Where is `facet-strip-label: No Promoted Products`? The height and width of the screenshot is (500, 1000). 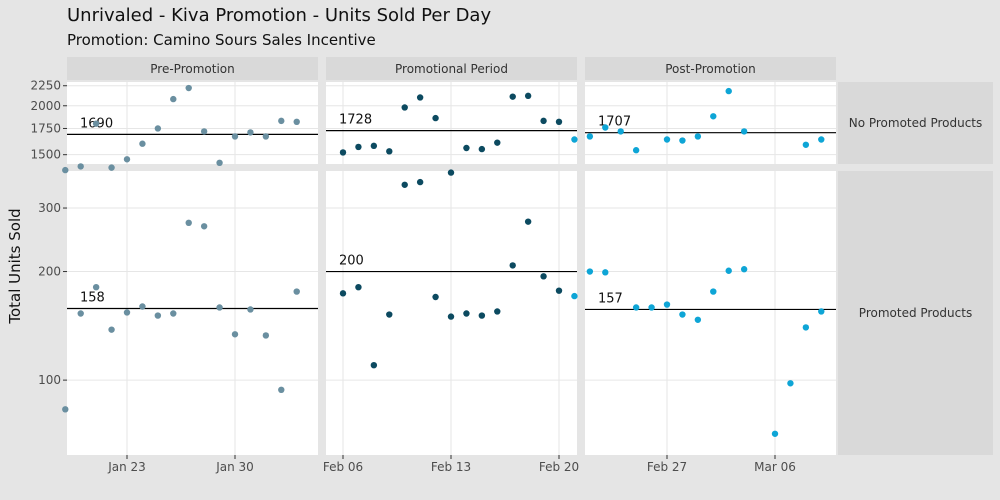
facet-strip-label: No Promoted Products is located at coordinates (916, 123).